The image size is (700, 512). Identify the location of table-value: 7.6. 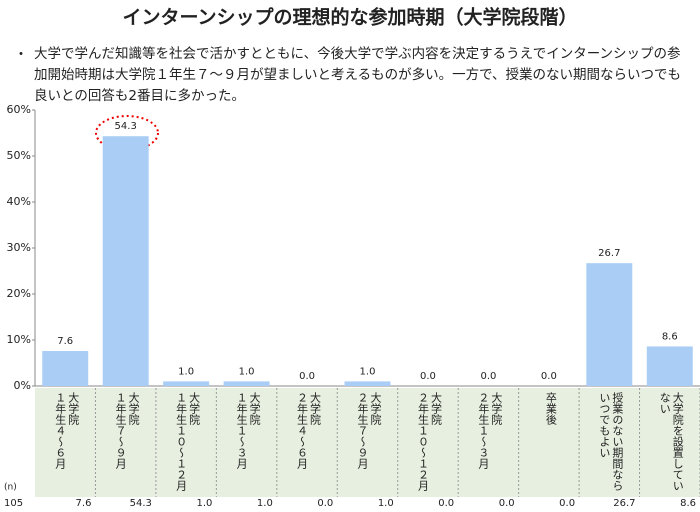
(84, 503).